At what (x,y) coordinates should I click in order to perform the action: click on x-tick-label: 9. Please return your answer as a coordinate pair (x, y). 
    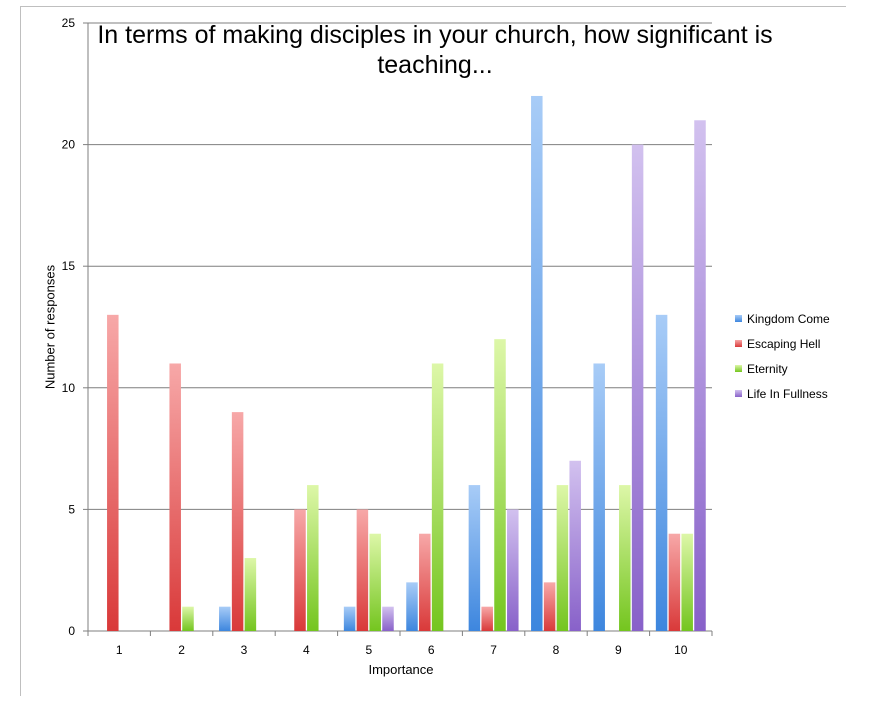
    Looking at the image, I should click on (618, 650).